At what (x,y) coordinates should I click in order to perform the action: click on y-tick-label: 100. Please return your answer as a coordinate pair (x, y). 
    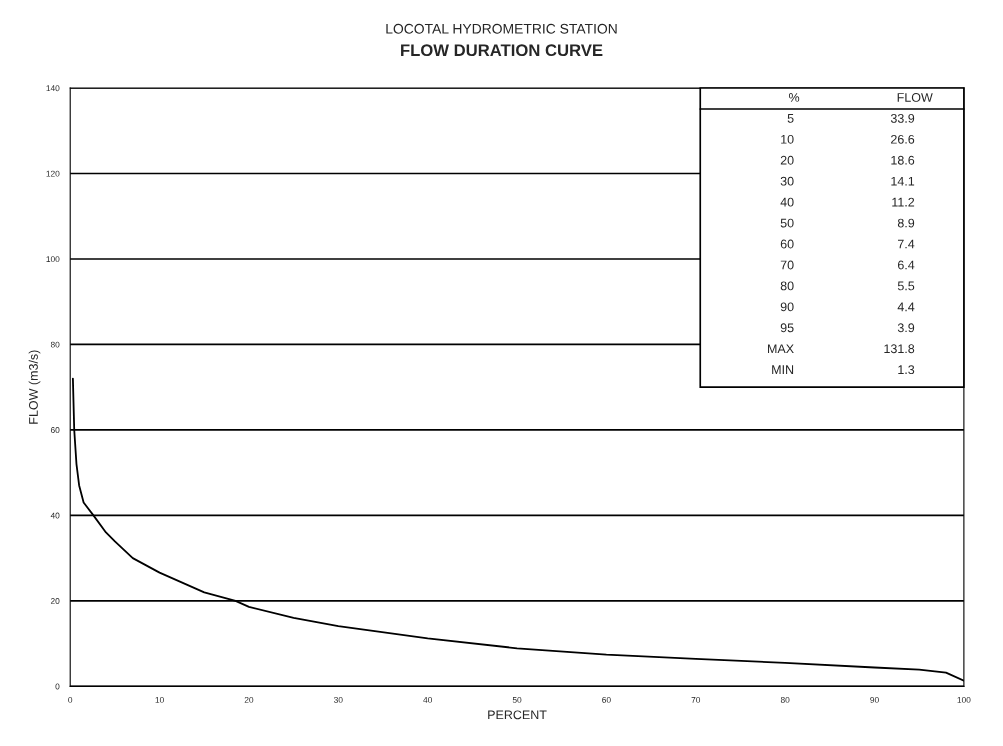
    Looking at the image, I should click on (53, 259).